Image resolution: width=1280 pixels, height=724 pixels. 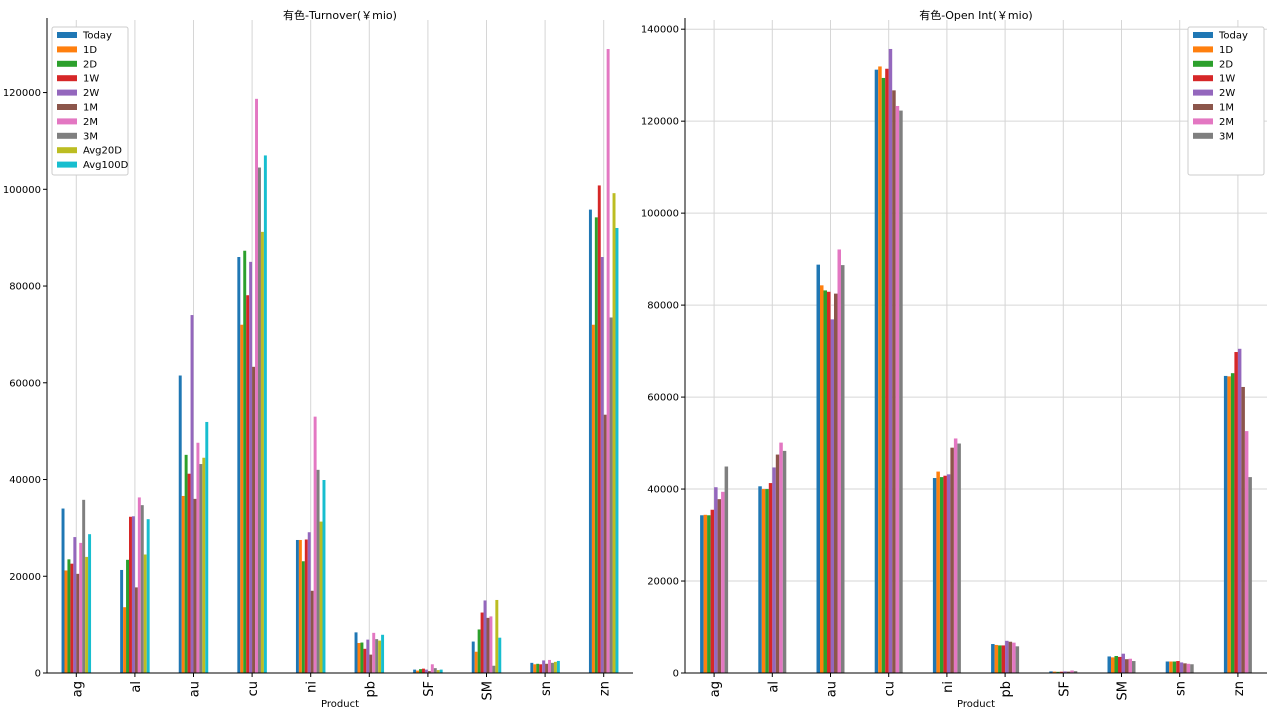 I want to click on legend-label: 1M, so click(x=90, y=108).